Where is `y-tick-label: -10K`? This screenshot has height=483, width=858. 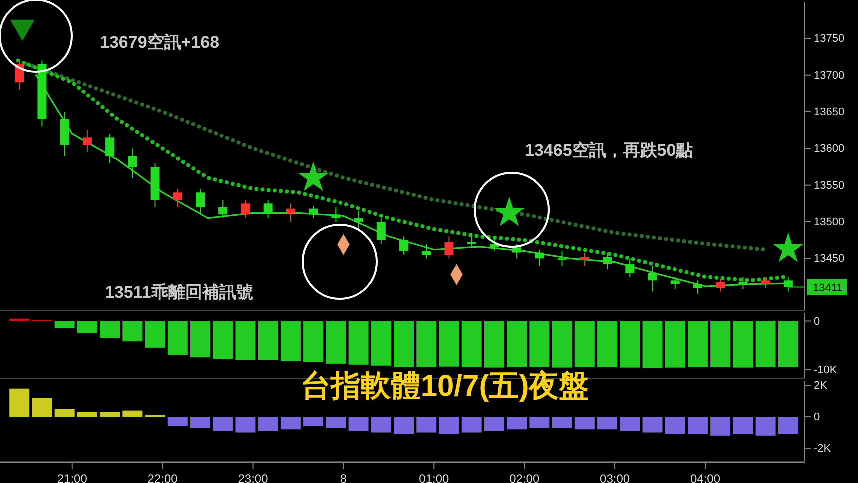 y-tick-label: -10K is located at coordinates (826, 370).